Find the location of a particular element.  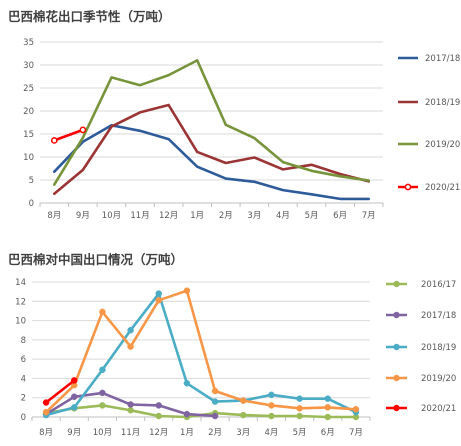

y-tick-label: 2 is located at coordinates (23, 399).